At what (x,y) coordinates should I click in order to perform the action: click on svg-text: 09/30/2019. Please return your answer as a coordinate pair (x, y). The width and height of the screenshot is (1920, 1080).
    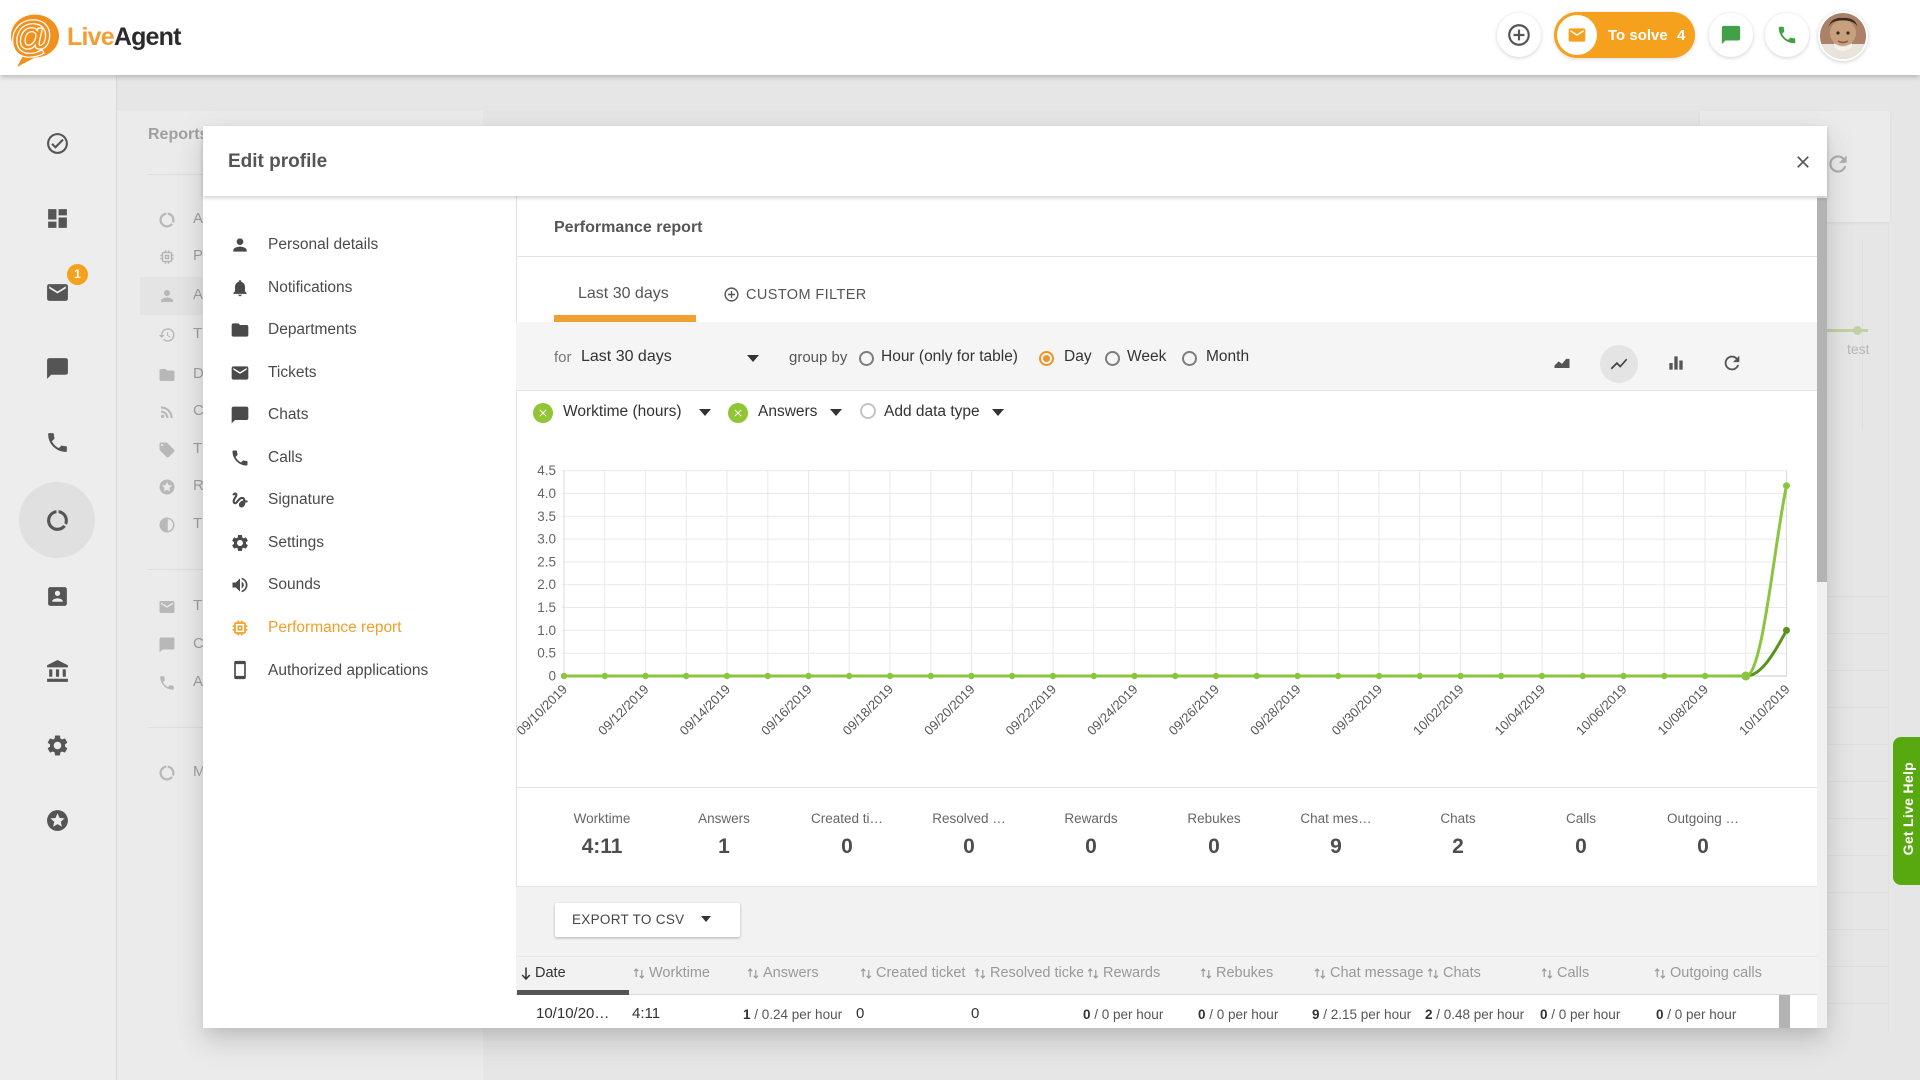
    Looking at the image, I should click on (1356, 710).